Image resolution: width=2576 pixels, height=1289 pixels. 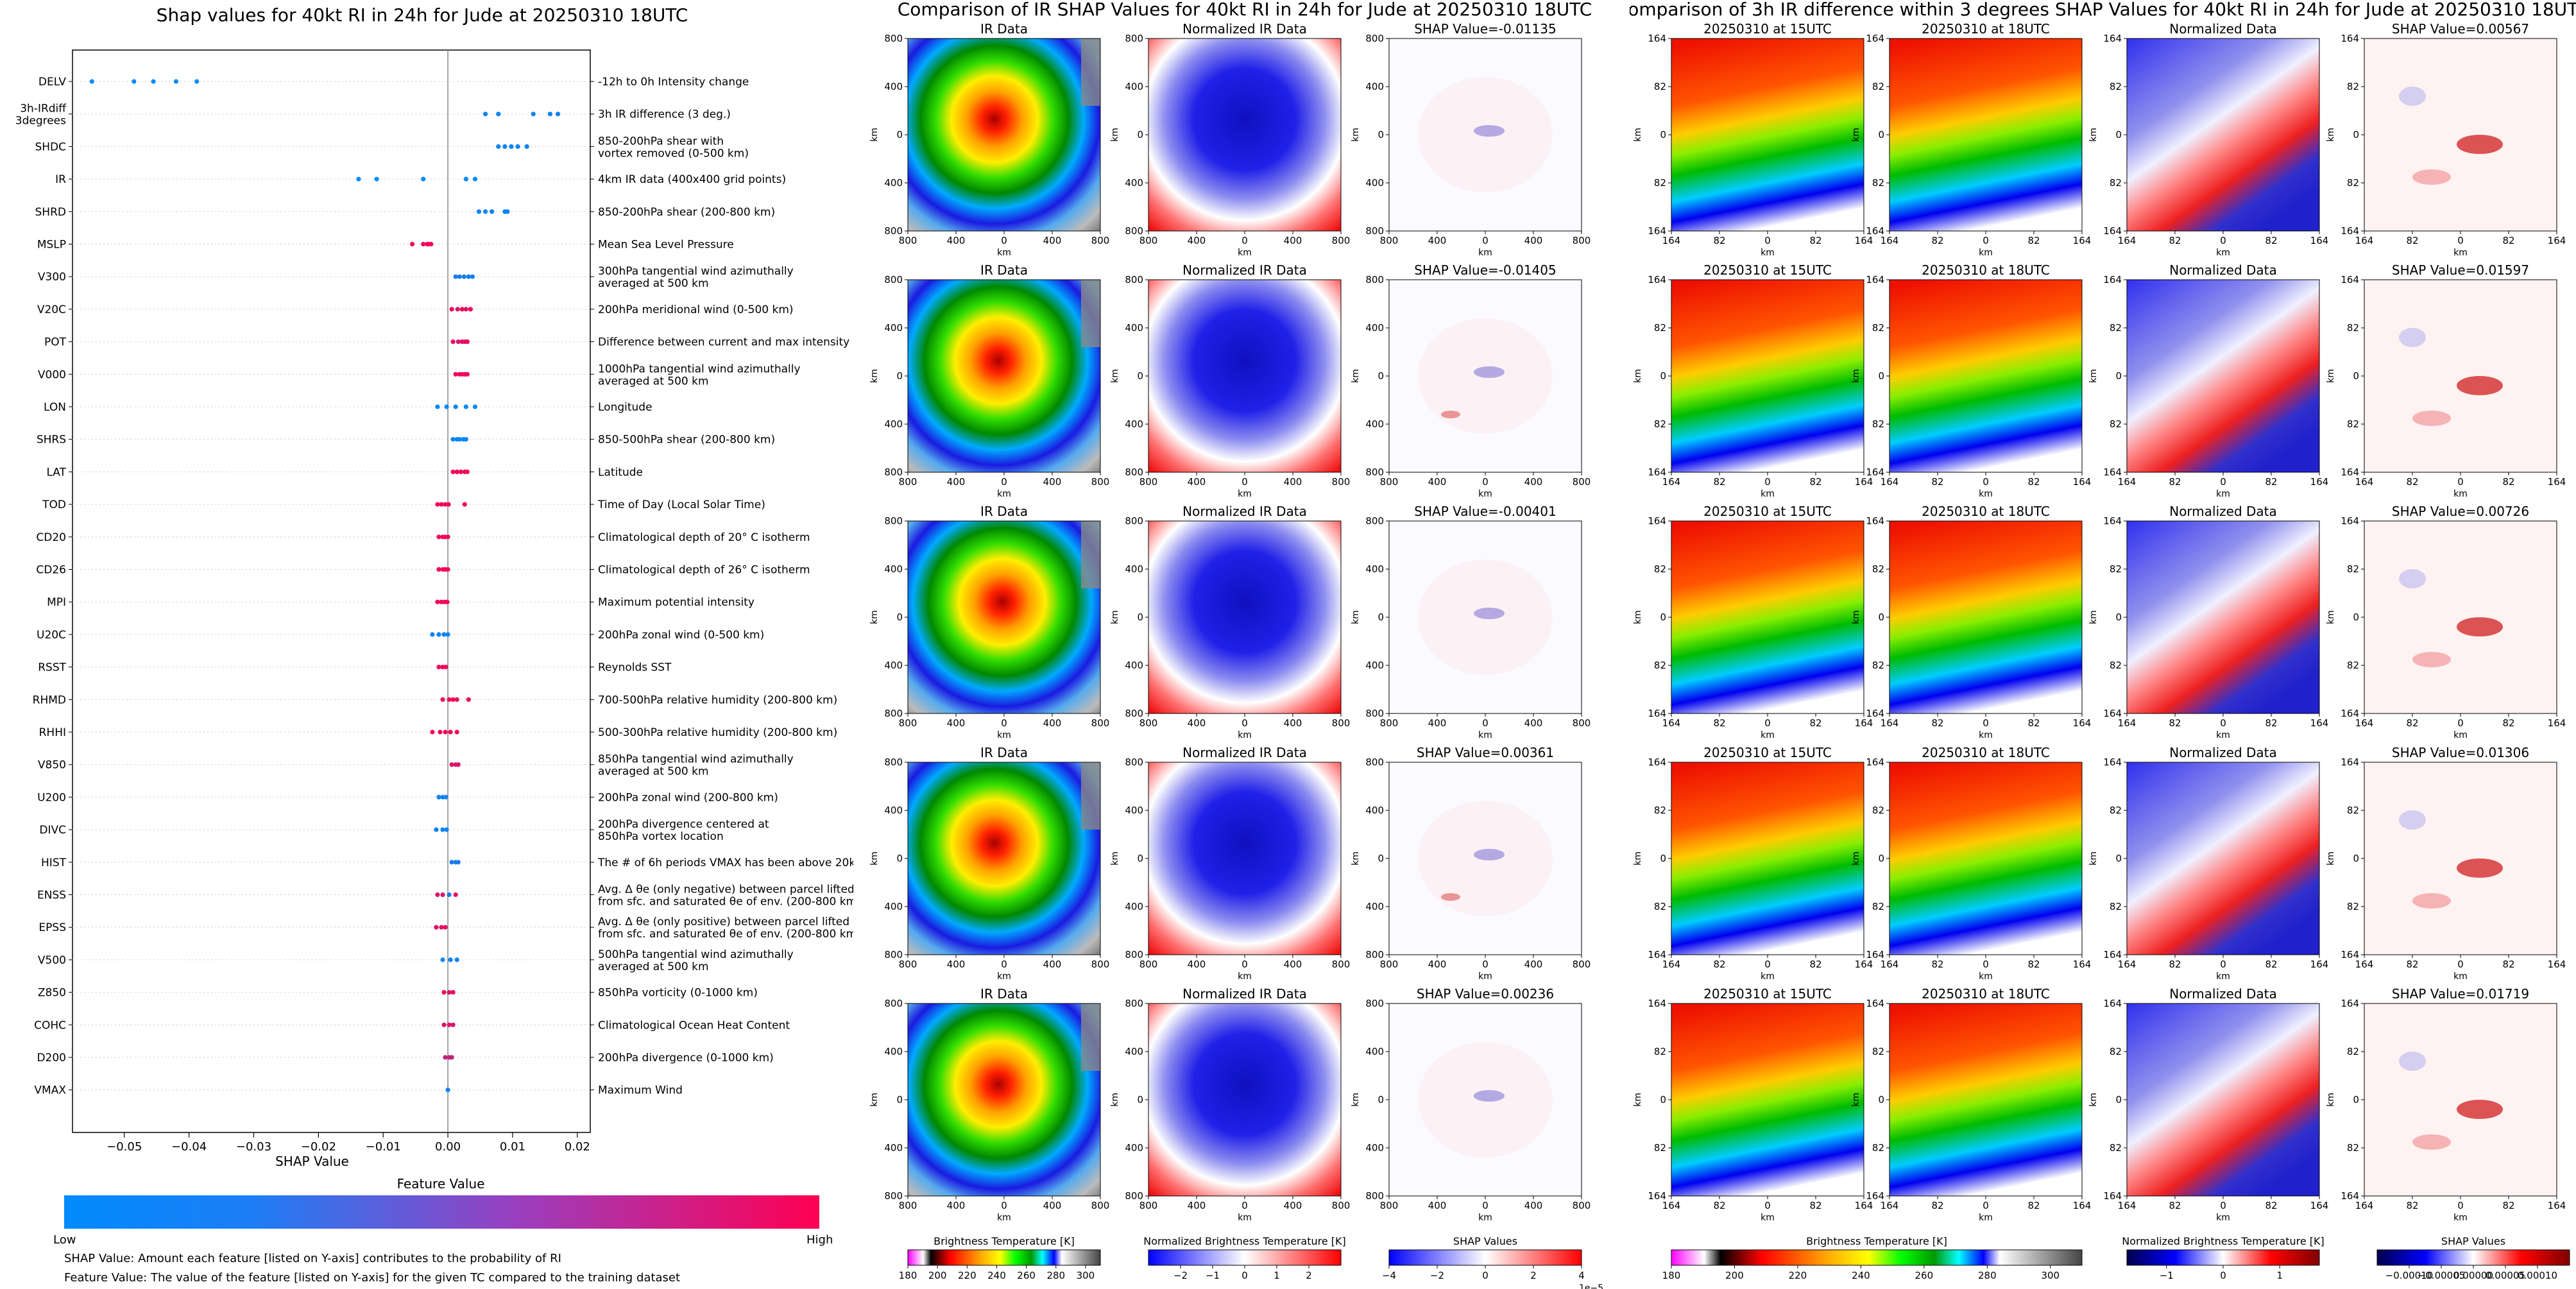 I want to click on feature-label-line: COHC, so click(x=50, y=1025).